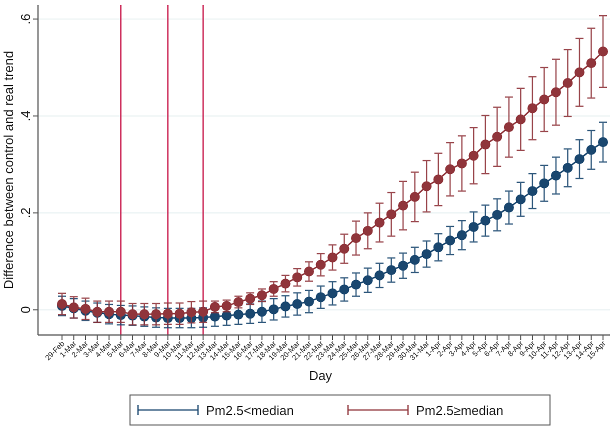 The width and height of the screenshot is (611, 436). Describe the element at coordinates (320, 375) in the screenshot. I see `x-axis-title: Day` at that location.